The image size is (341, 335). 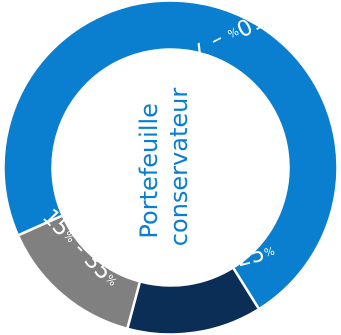 What do you see at coordinates (179, 167) in the screenshot?
I see `center-label-line2: conservateur` at bounding box center [179, 167].